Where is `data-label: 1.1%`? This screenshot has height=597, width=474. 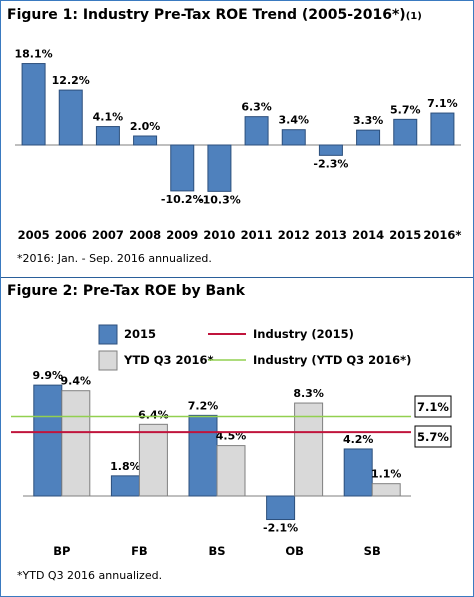 data-label: 1.1% is located at coordinates (386, 474).